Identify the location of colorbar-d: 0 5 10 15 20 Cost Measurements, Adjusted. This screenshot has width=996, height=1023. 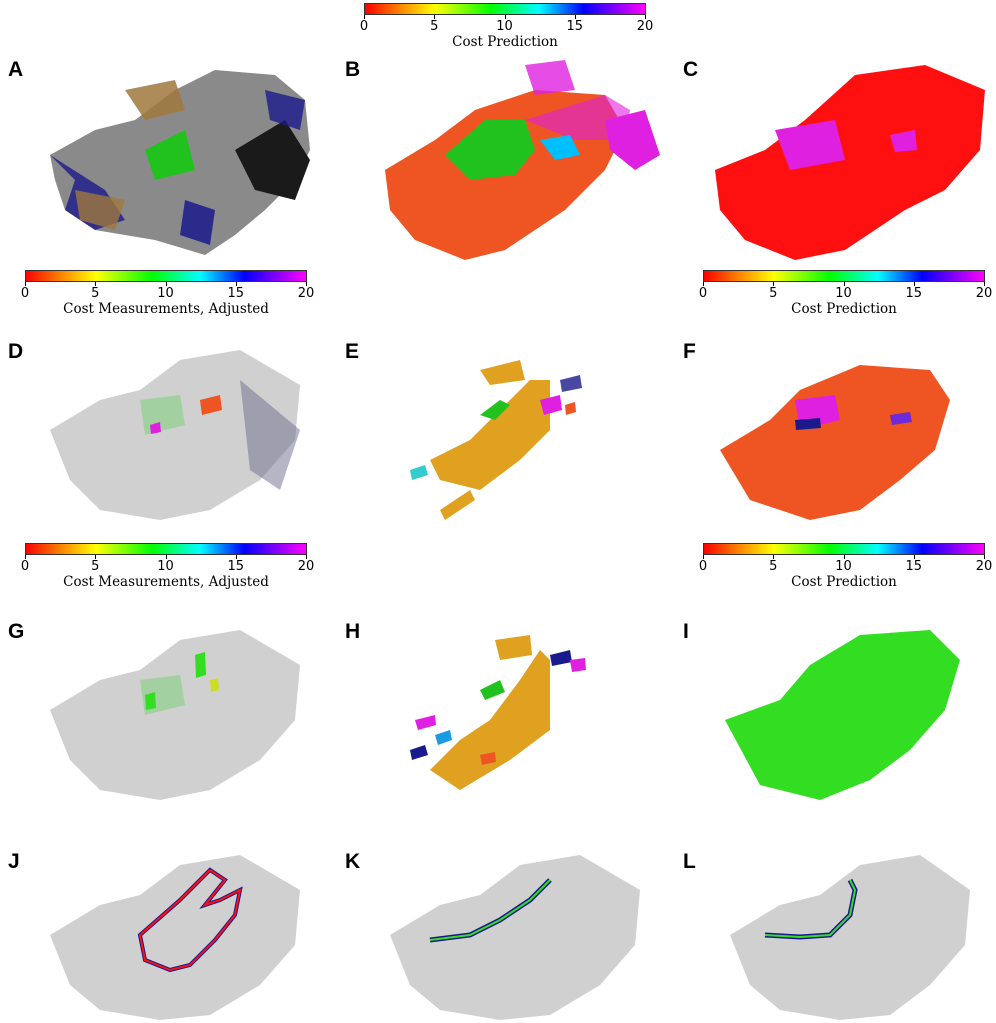
(167, 566).